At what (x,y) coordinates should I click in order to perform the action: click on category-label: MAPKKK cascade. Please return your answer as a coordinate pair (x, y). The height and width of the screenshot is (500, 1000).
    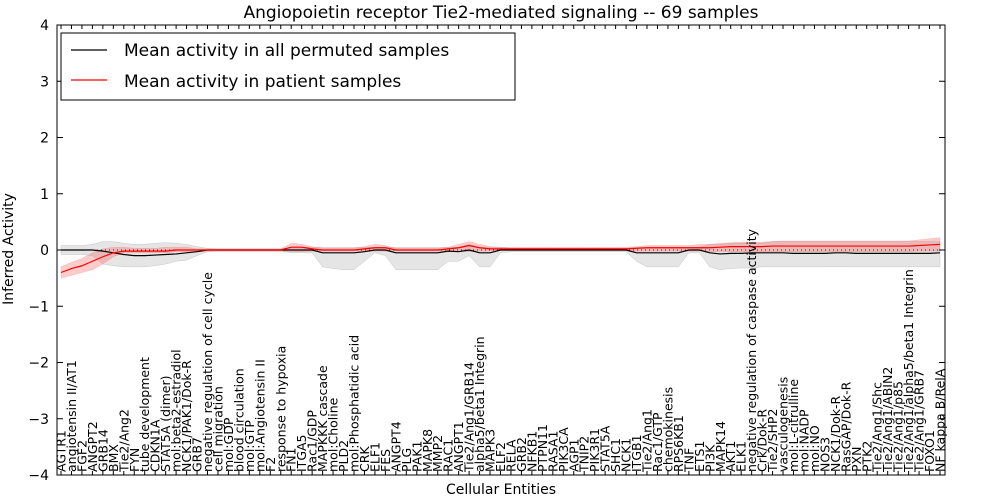
    Looking at the image, I should click on (322, 418).